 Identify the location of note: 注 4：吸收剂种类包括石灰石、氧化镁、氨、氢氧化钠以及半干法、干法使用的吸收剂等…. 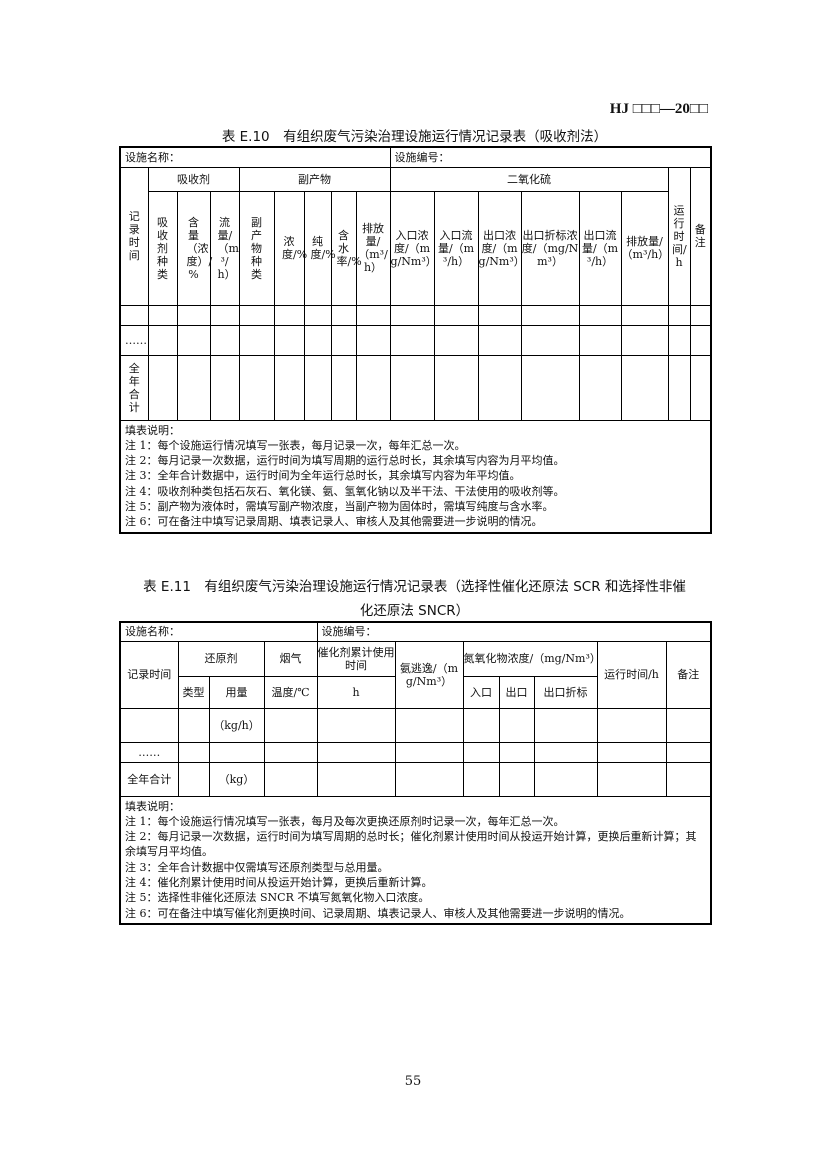
(345, 491).